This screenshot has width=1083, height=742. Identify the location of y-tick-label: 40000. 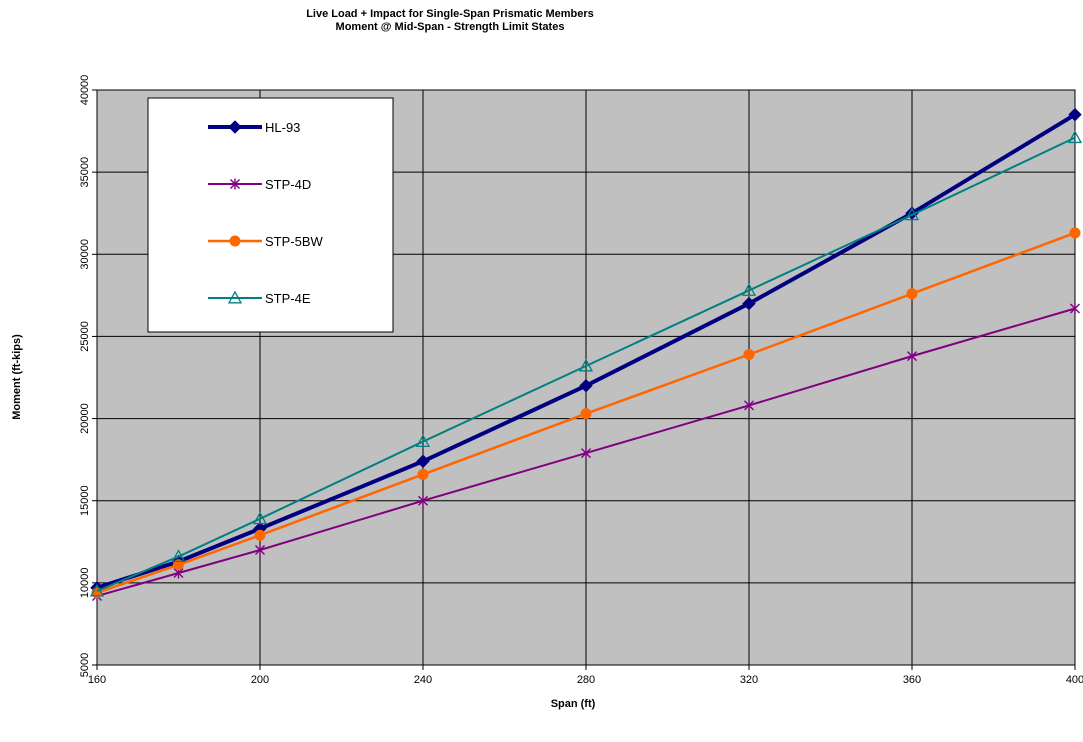
(85, 90).